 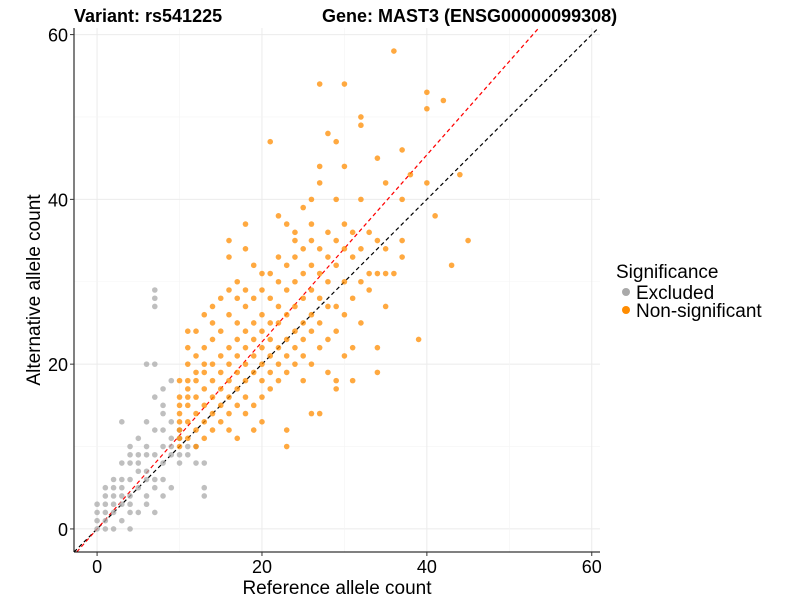 I want to click on x-tick-label: 0, so click(x=97, y=567).